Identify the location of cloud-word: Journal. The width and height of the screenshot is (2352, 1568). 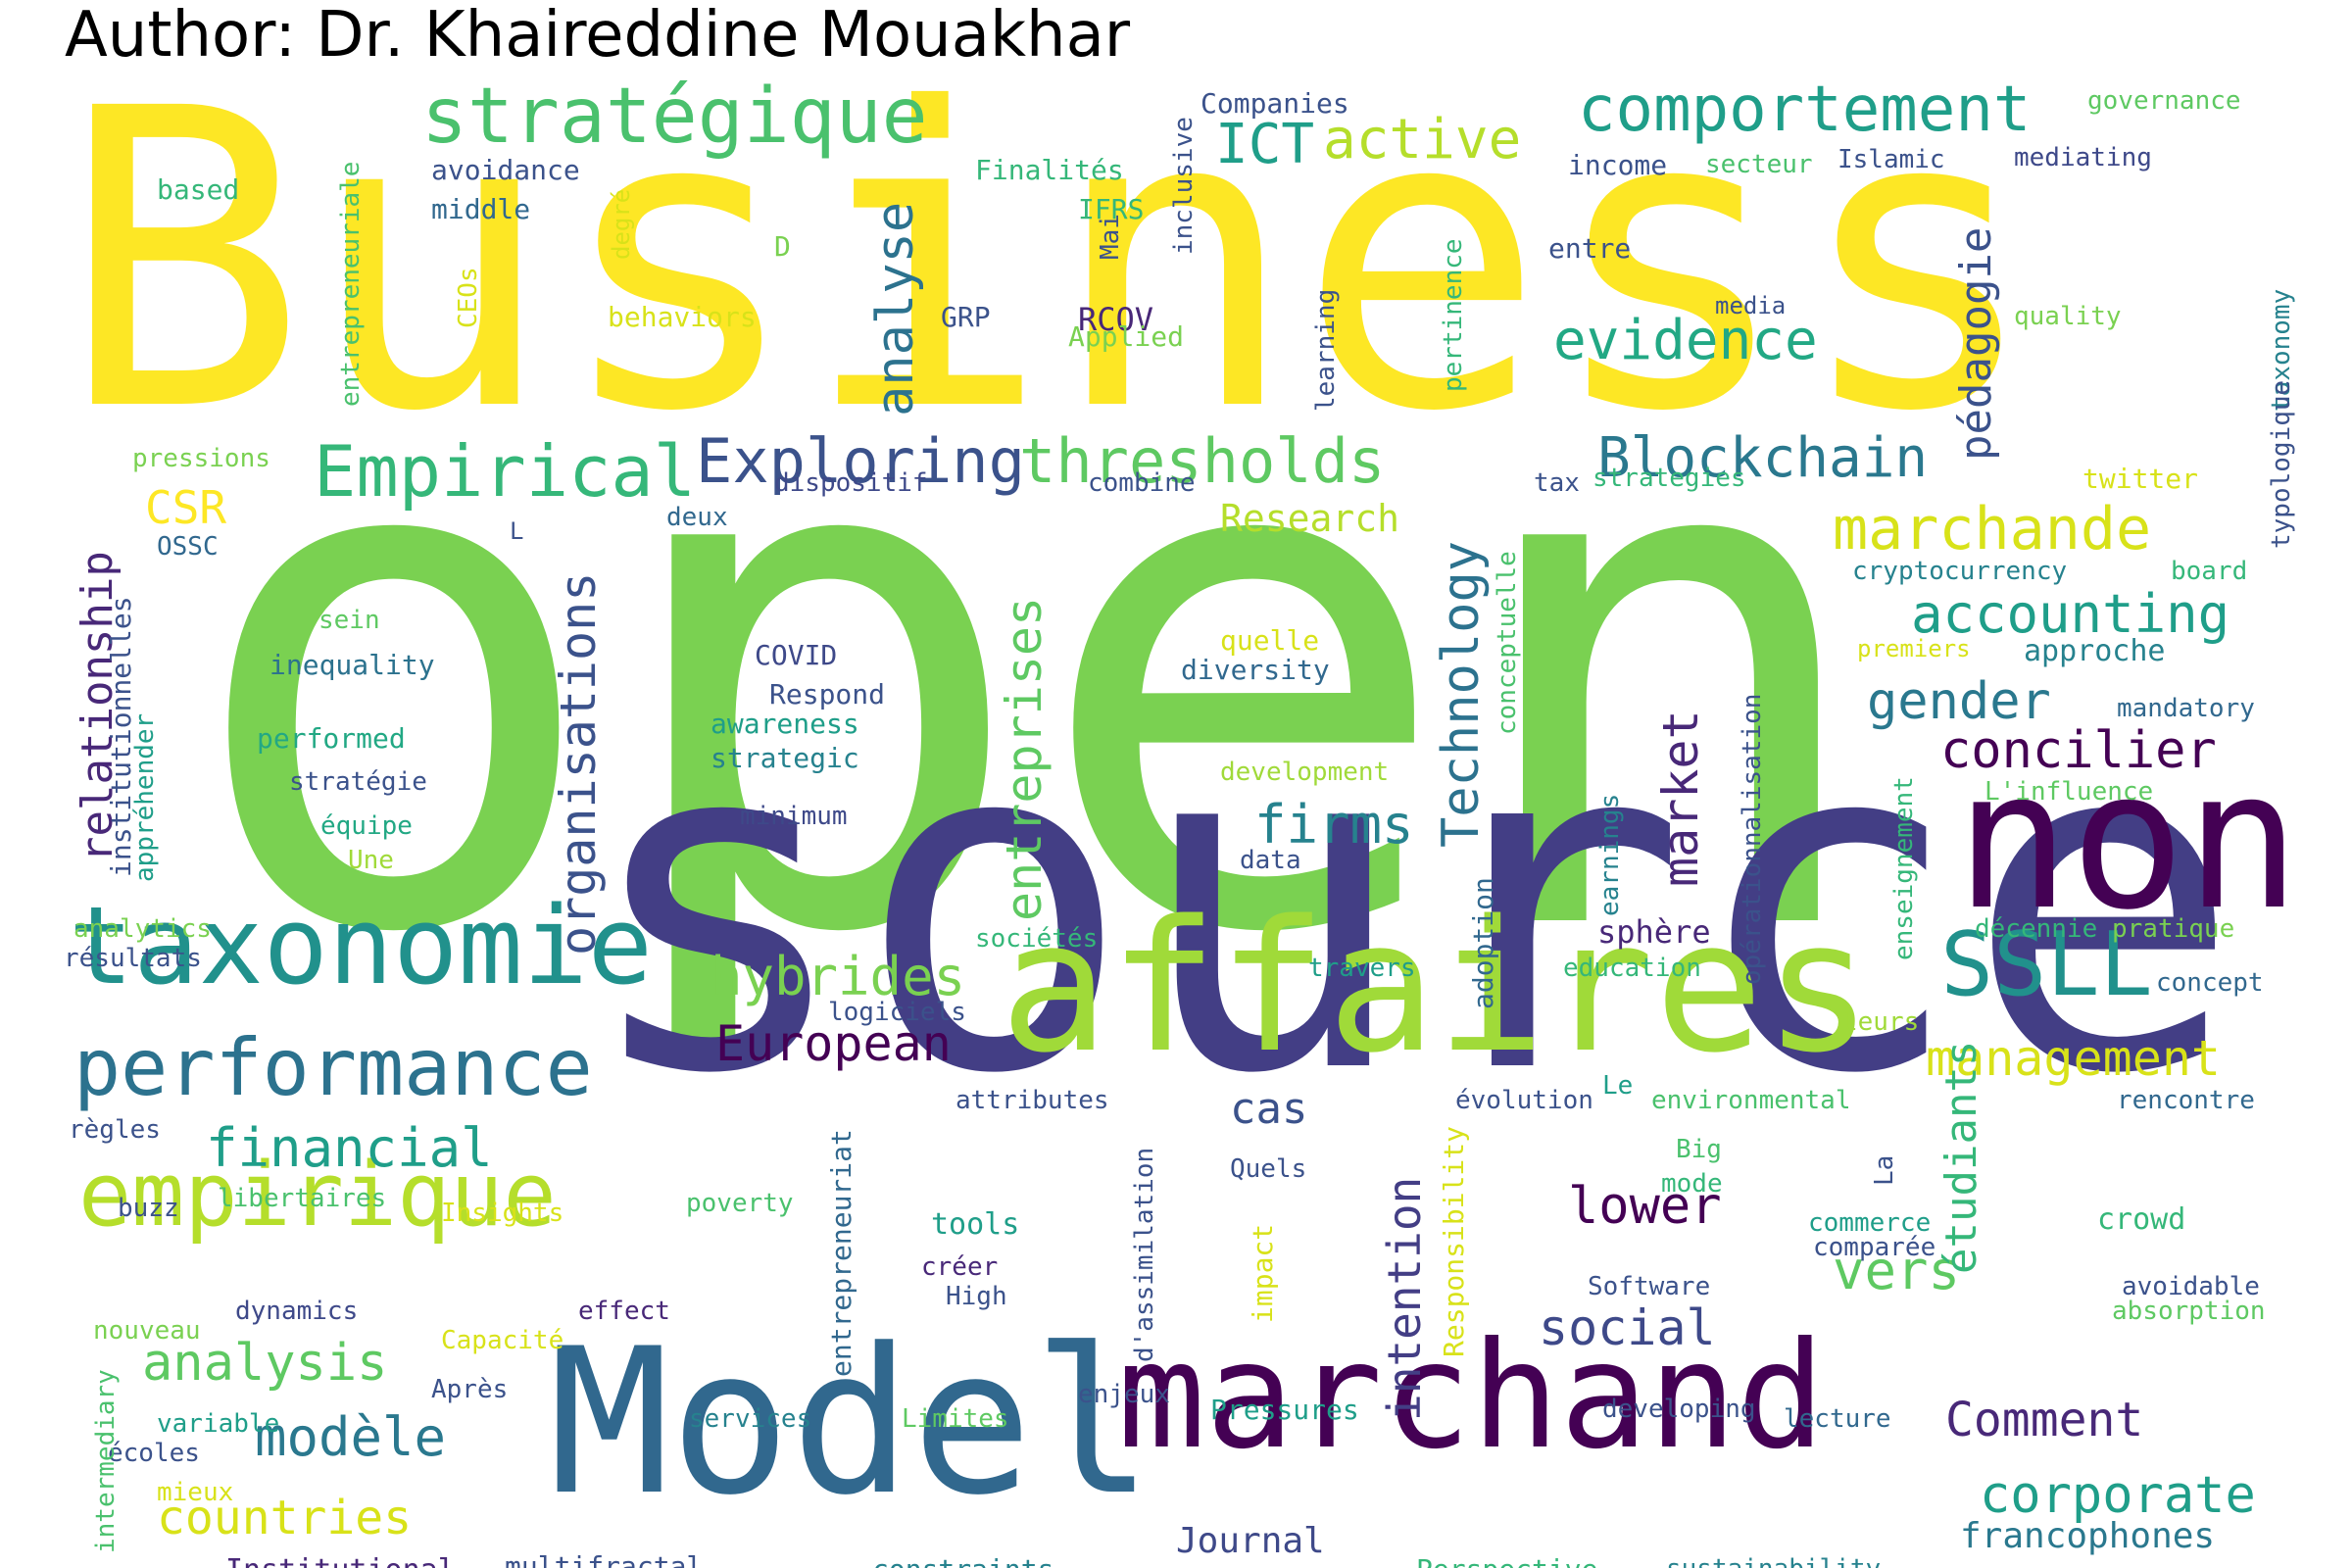
(1250, 1541).